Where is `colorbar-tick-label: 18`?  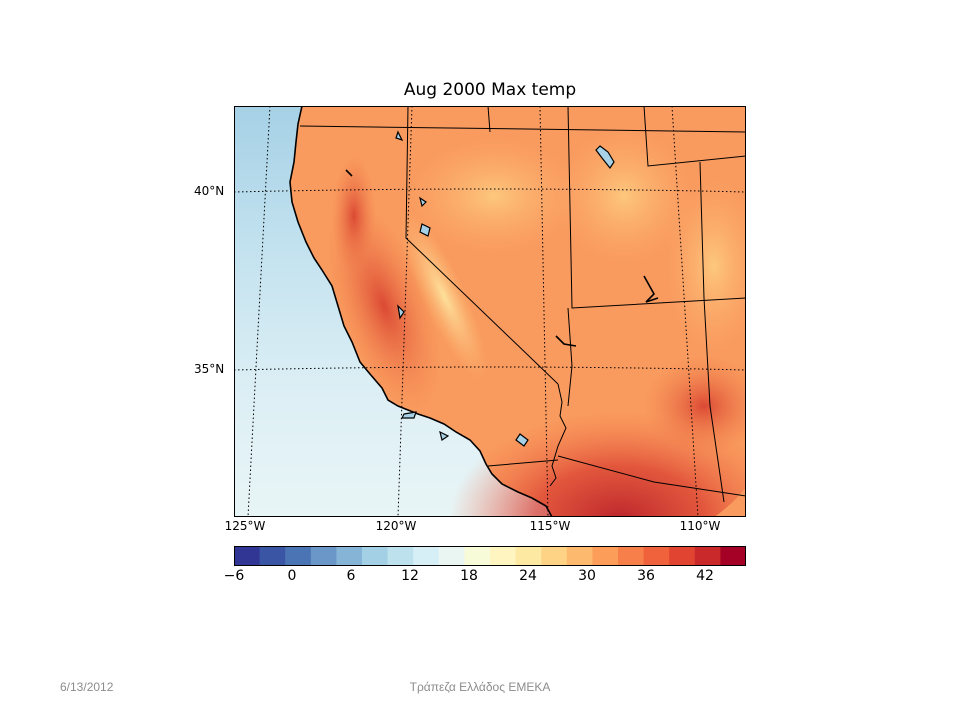 colorbar-tick-label: 18 is located at coordinates (469, 576).